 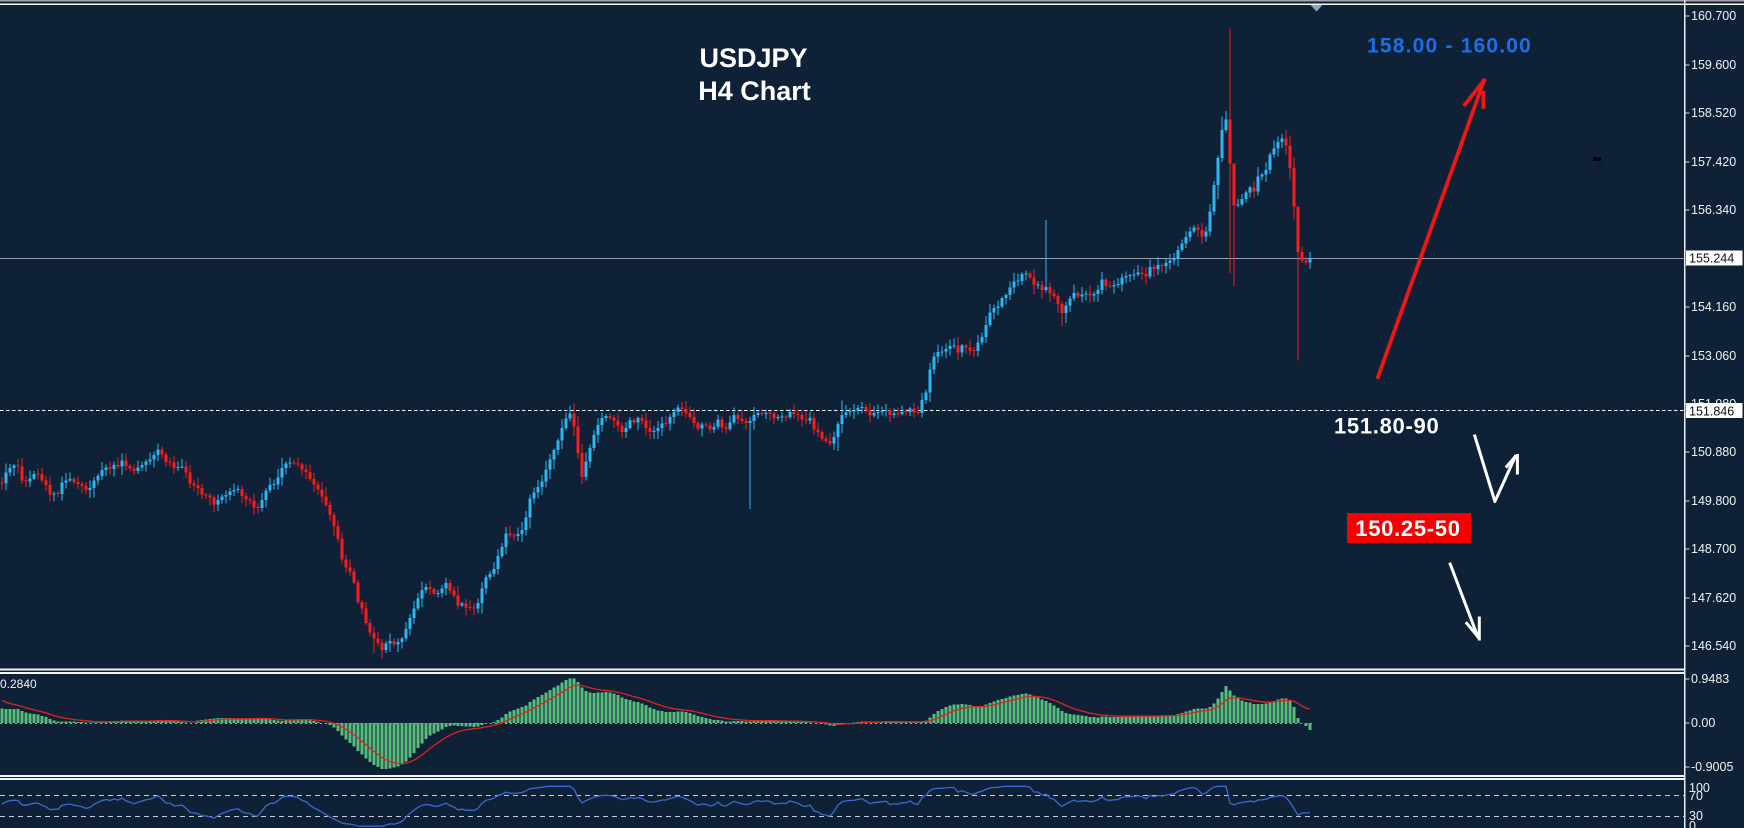 What do you see at coordinates (1407, 528) in the screenshot?
I see `svg-text: 150.25-50` at bounding box center [1407, 528].